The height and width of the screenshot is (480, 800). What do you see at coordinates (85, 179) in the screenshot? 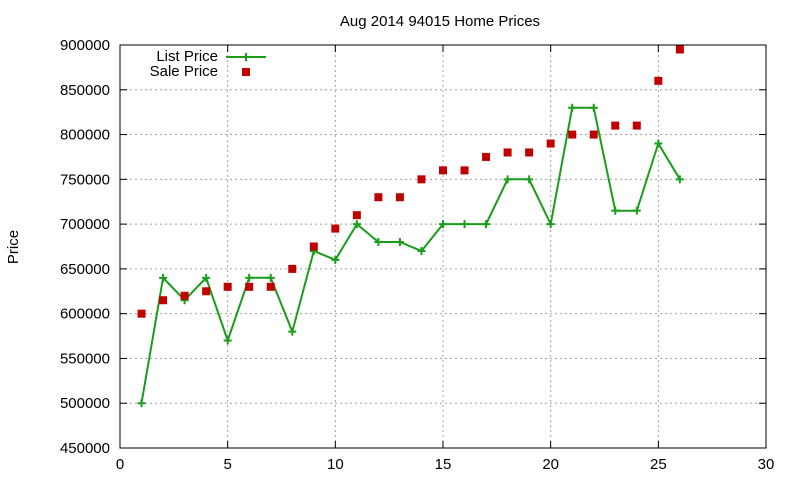
I see `y-tick-label: 750000` at bounding box center [85, 179].